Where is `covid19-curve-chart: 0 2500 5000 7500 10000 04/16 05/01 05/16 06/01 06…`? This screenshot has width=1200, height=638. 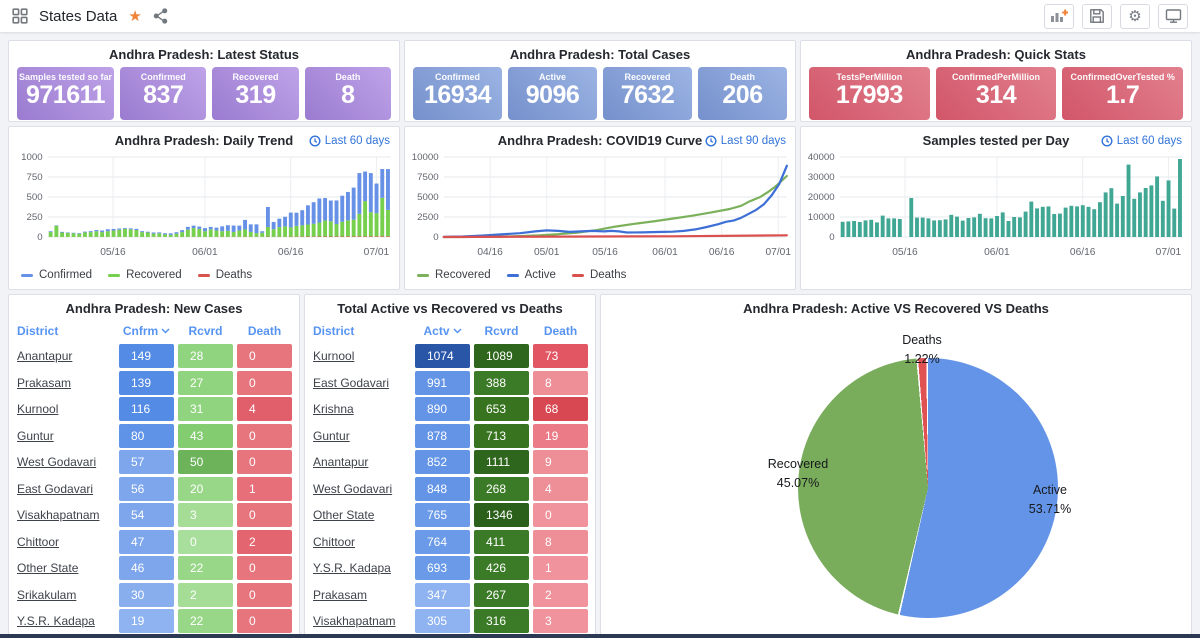
covid19-curve-chart: 0 2500 5000 7500 10000 04/16 05/01 05/16 06/01 06… is located at coordinates (602, 205).